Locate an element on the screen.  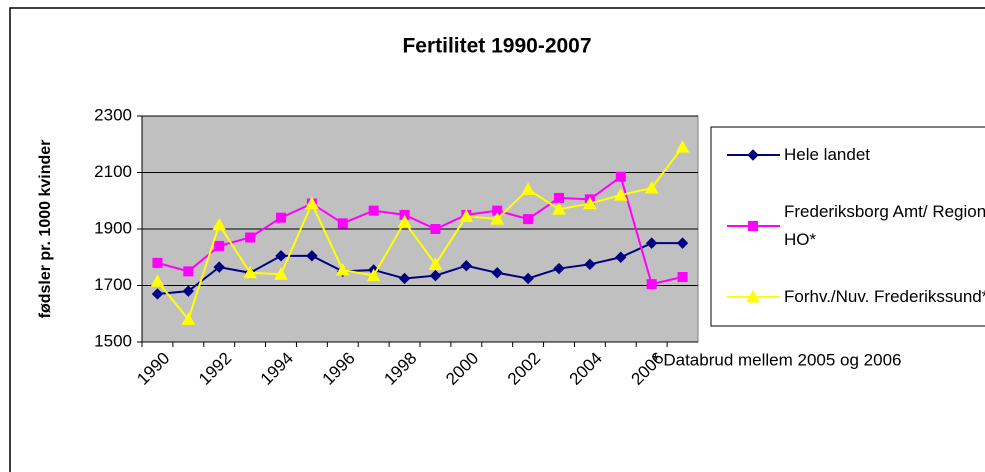
legend-label: Forhv./Nuv. Frederikssund* is located at coordinates (884, 296).